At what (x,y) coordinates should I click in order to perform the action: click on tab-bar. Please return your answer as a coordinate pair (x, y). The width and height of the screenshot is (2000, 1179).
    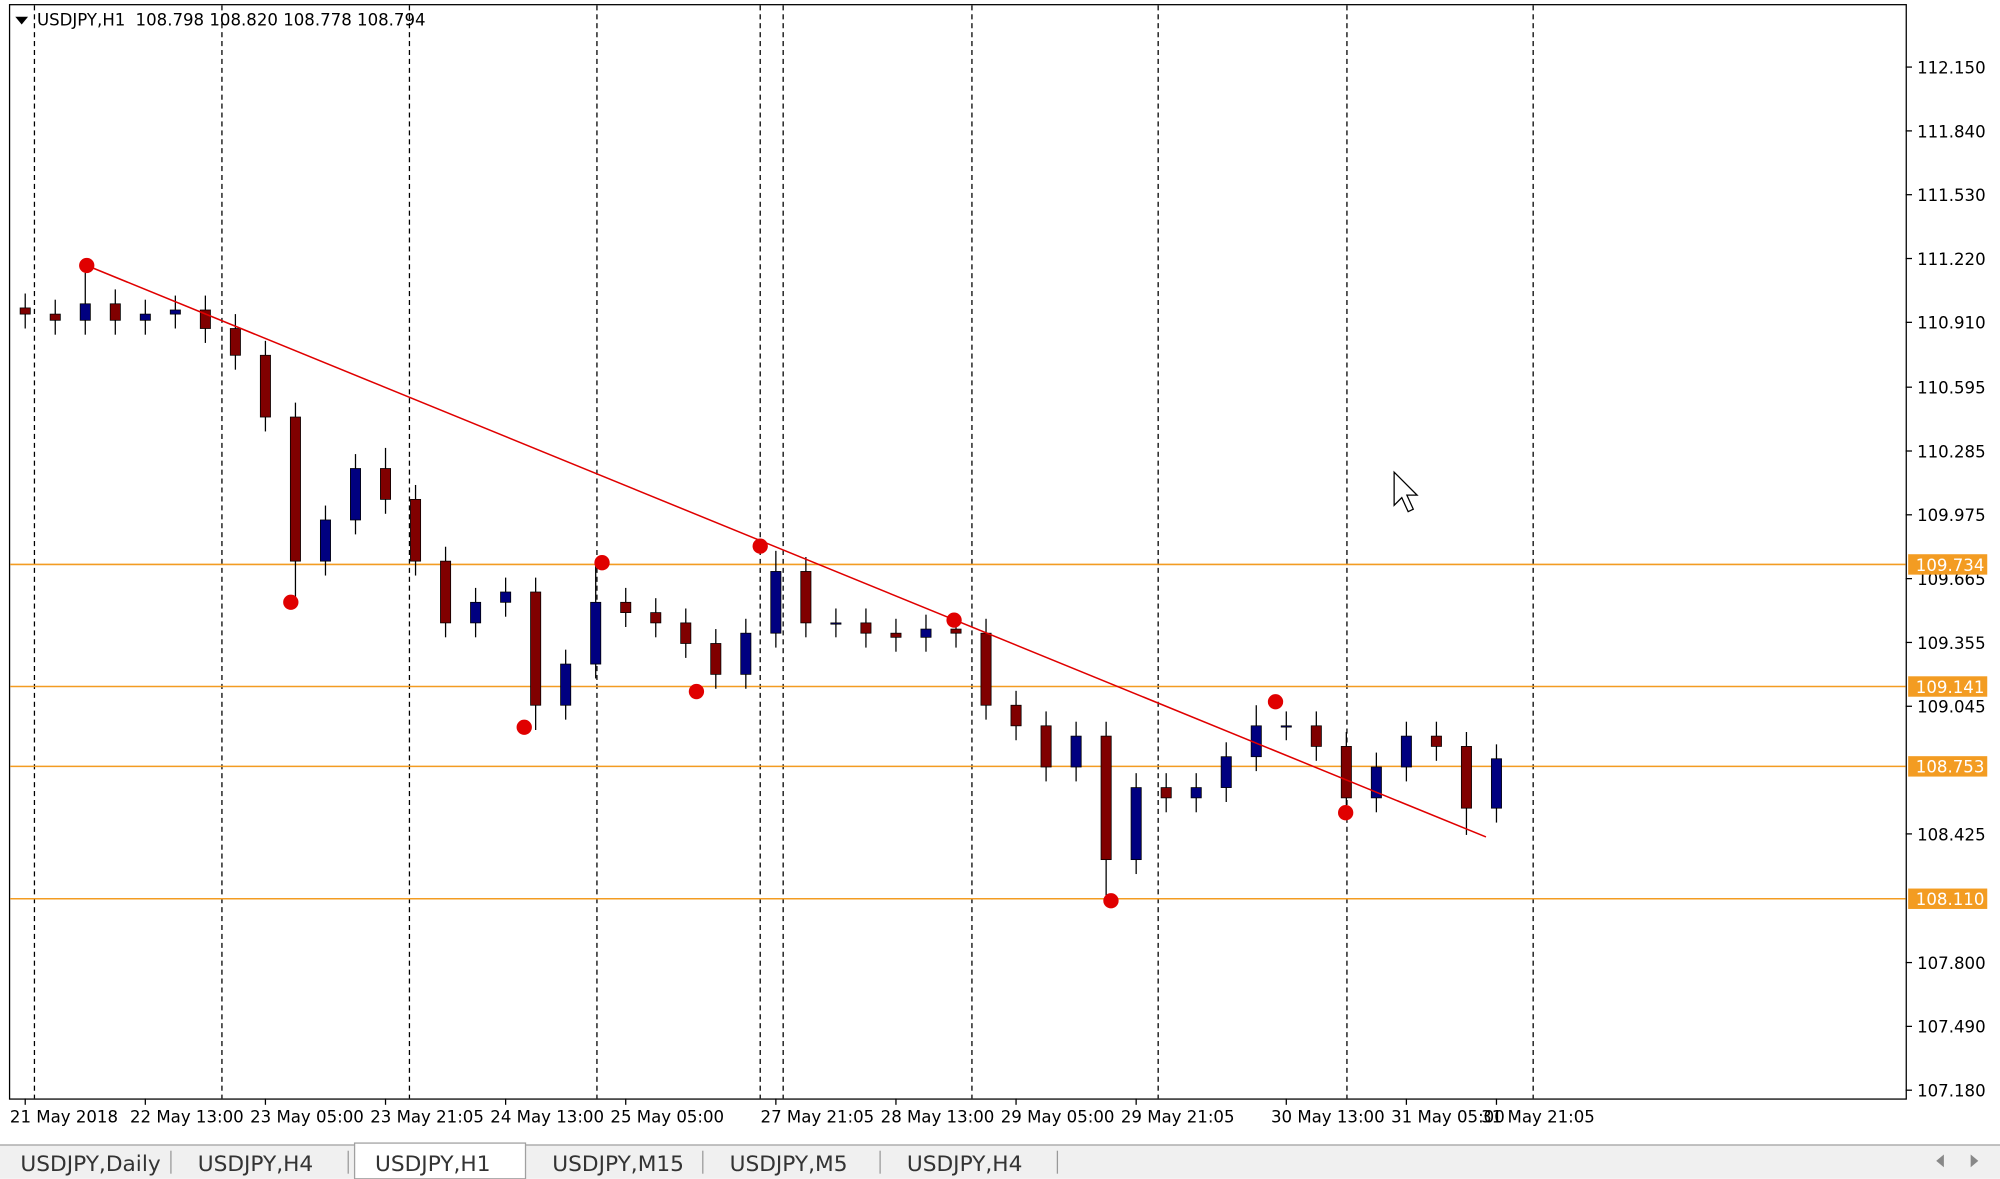
    Looking at the image, I should click on (1000, 1161).